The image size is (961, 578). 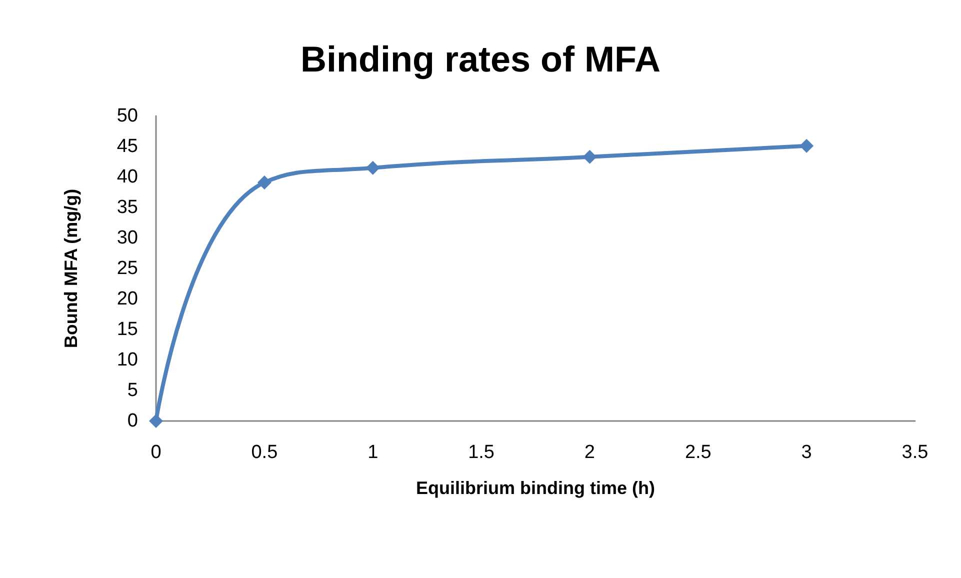 I want to click on x-tick-label: 1, so click(x=373, y=452).